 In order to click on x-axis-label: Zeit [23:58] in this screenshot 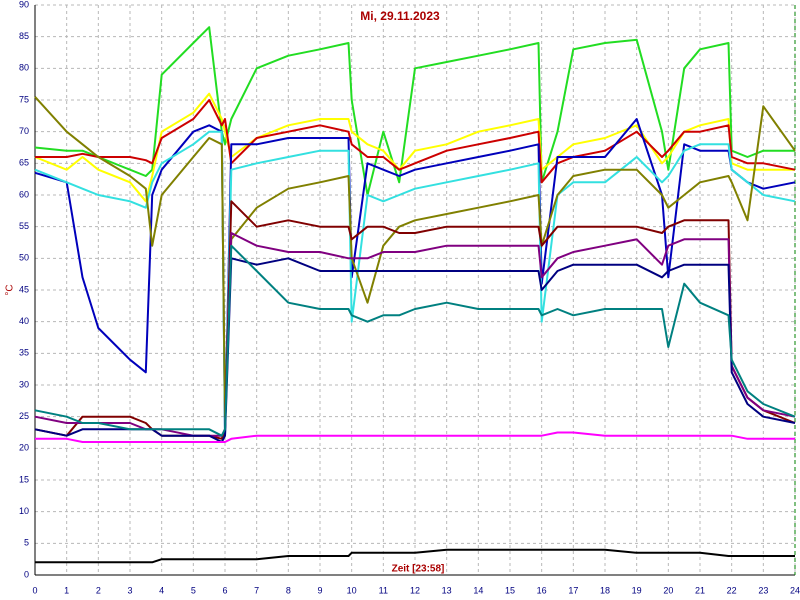, I will do `click(418, 569)`.